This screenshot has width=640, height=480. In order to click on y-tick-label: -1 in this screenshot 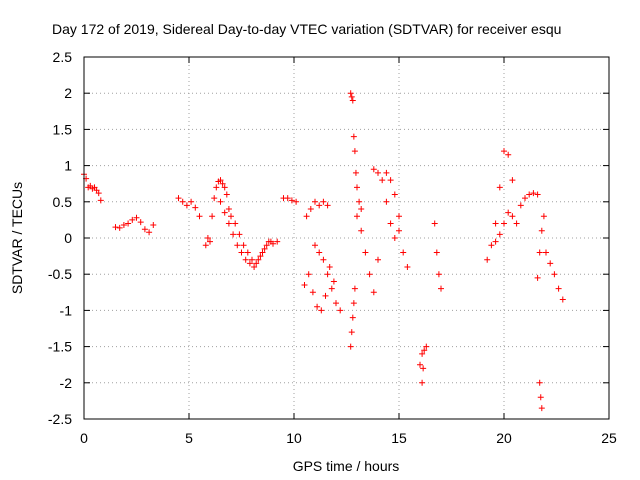, I will do `click(66, 310)`.